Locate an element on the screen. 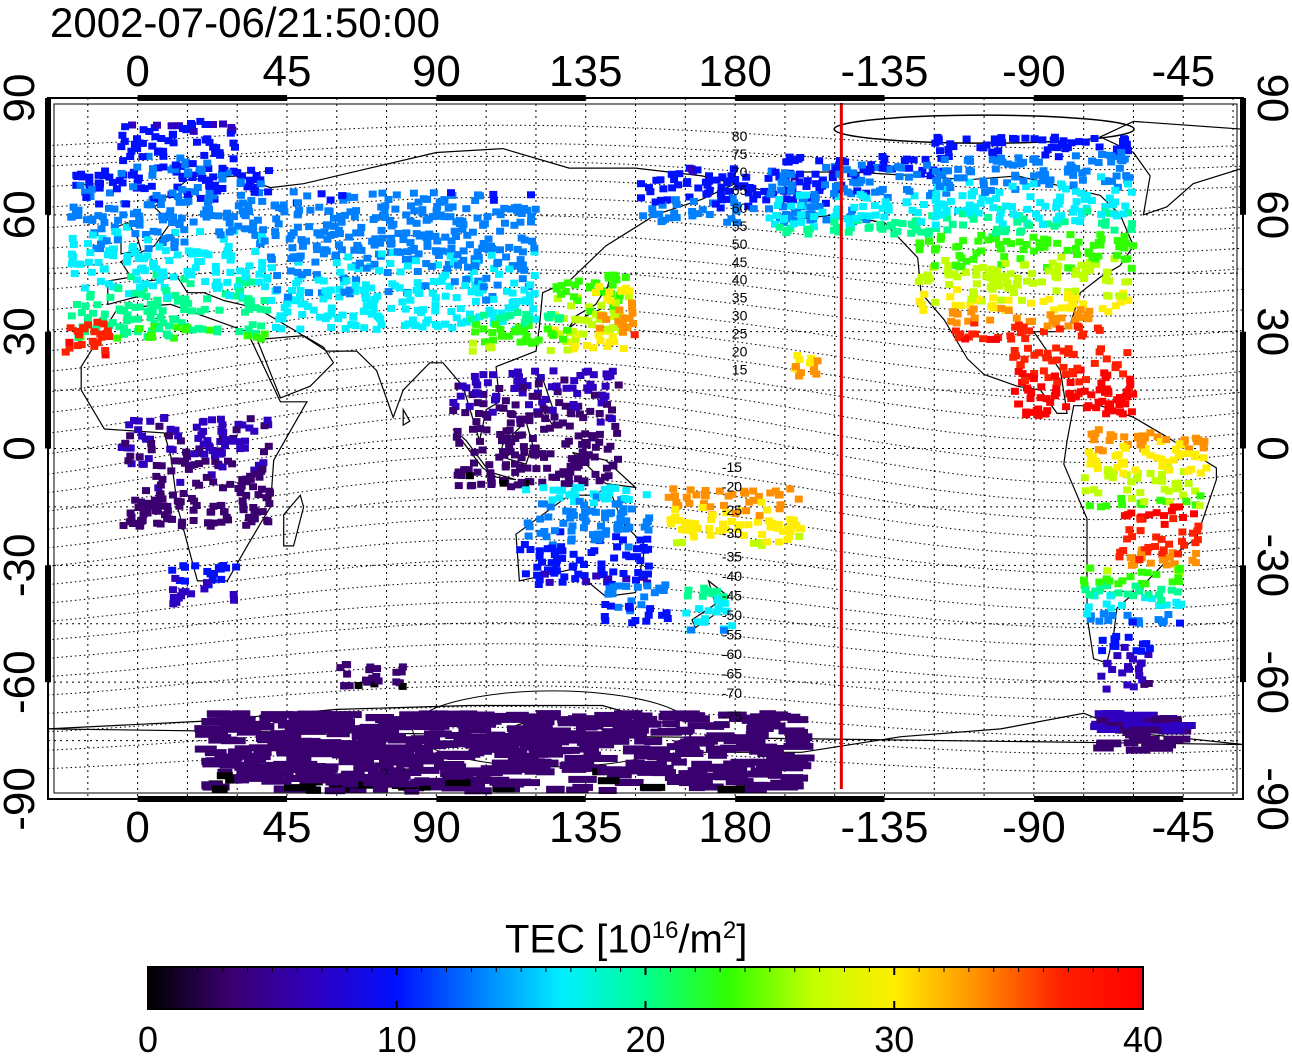 This screenshot has height=1057, width=1292. colorbar-title: TEC [1016/m2] is located at coordinates (626, 935).